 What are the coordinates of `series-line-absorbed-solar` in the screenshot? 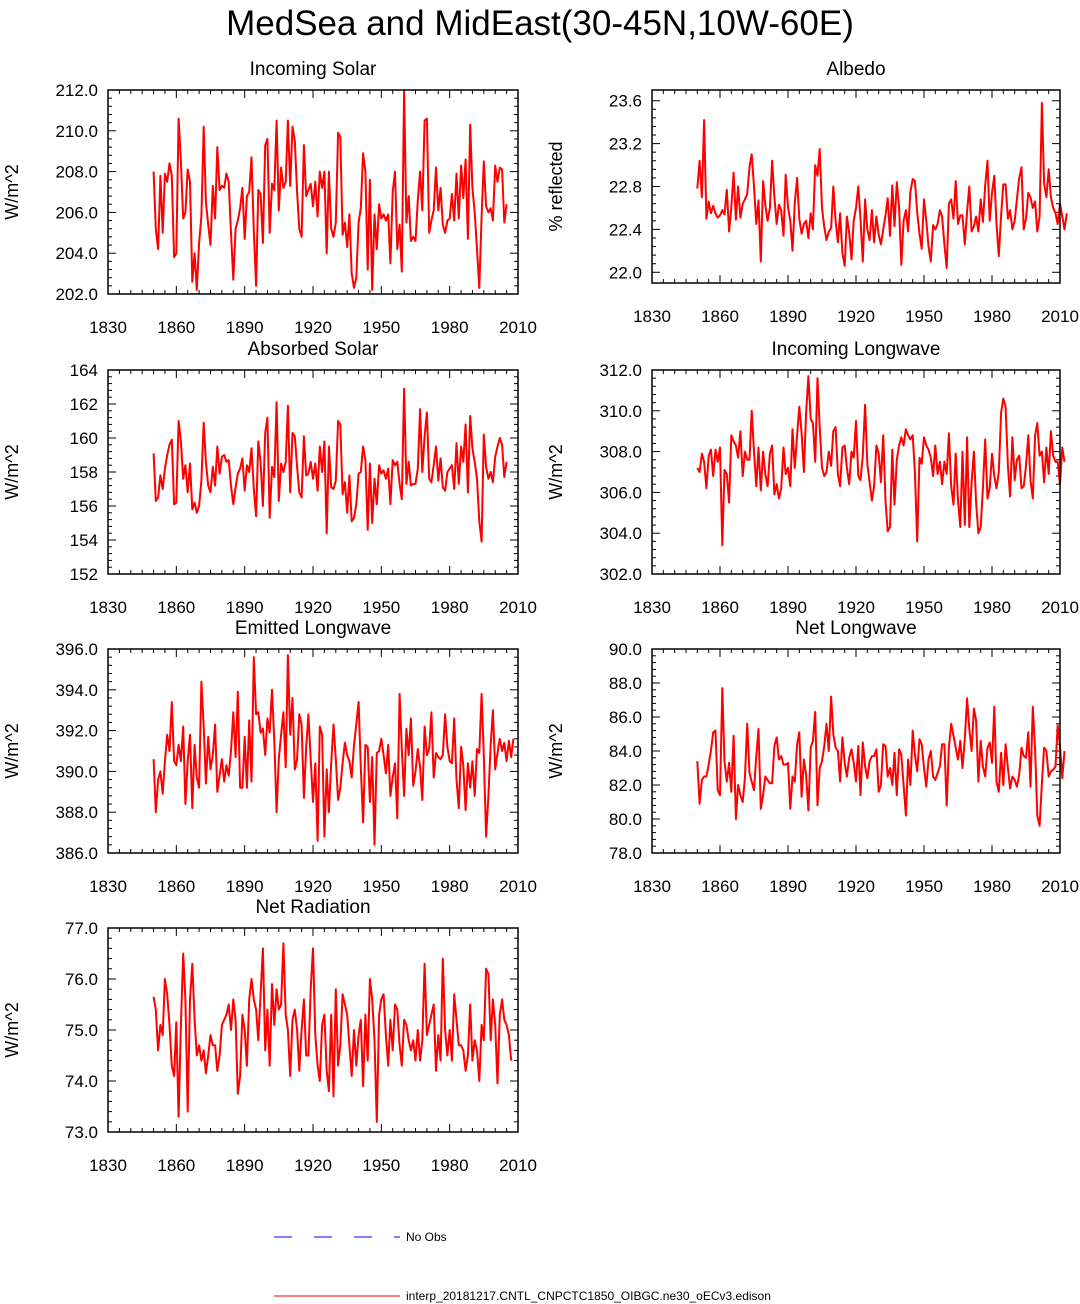 It's located at (330, 465).